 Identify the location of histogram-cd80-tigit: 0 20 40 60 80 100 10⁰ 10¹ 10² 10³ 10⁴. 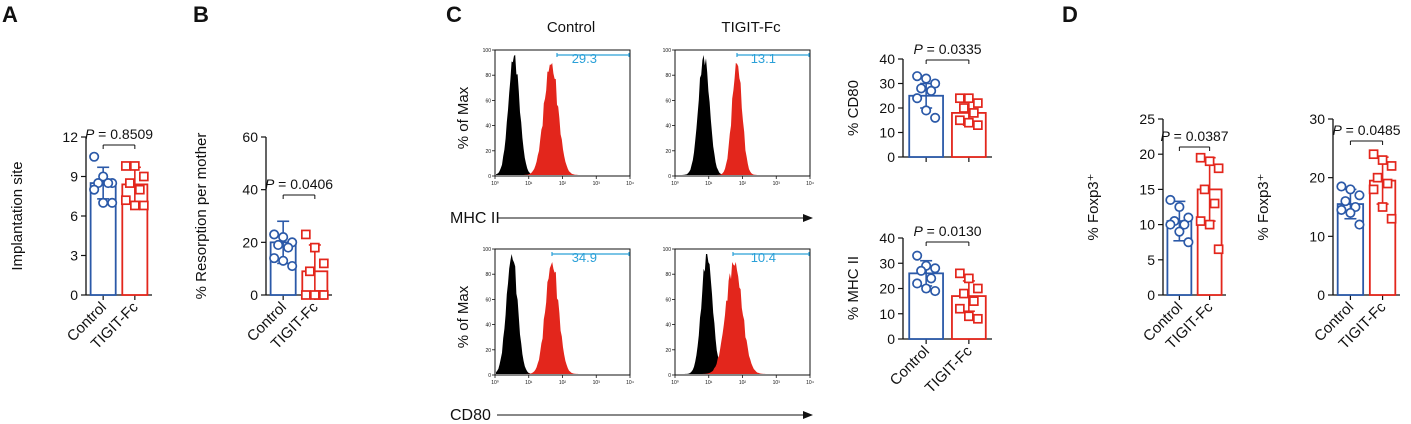
(738, 316).